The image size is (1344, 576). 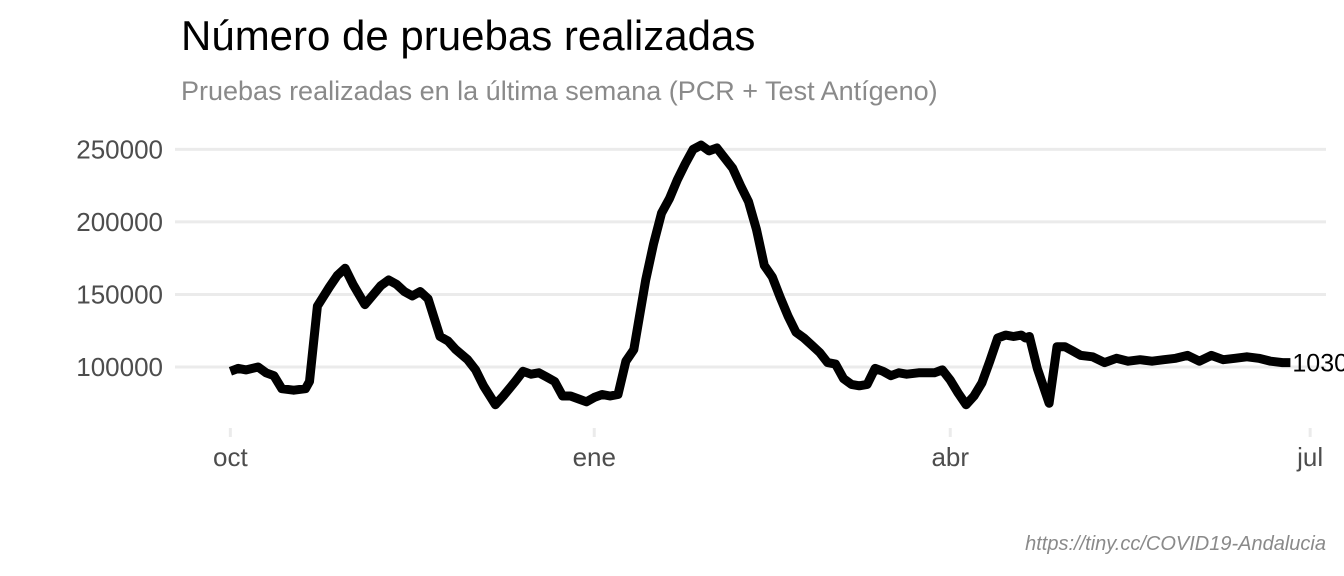 I want to click on chart-title: Número de pruebas realizadas, so click(x=468, y=35).